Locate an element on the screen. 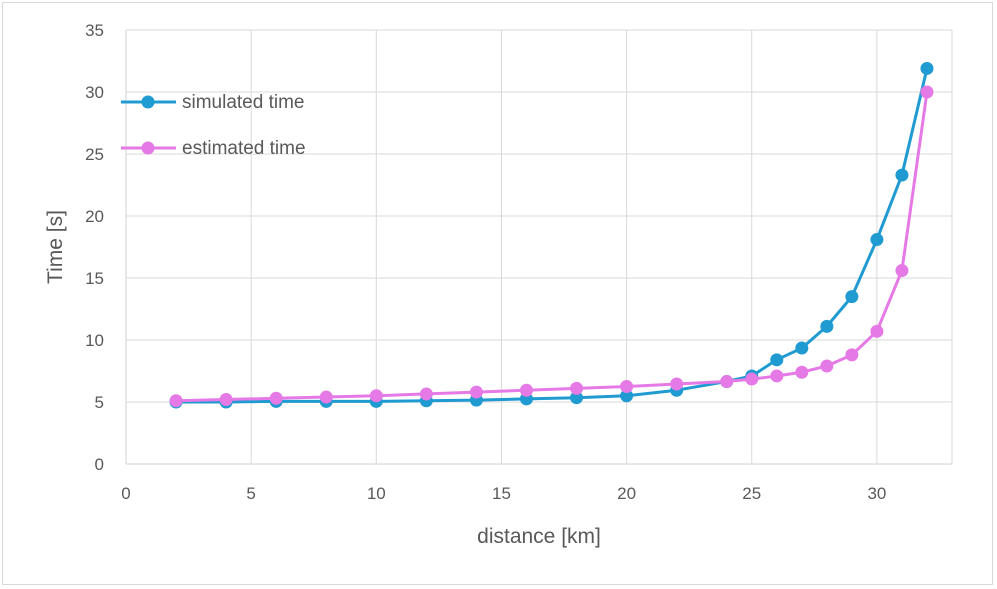 The width and height of the screenshot is (997, 589). legend-entry-label: estimated time is located at coordinates (244, 148).